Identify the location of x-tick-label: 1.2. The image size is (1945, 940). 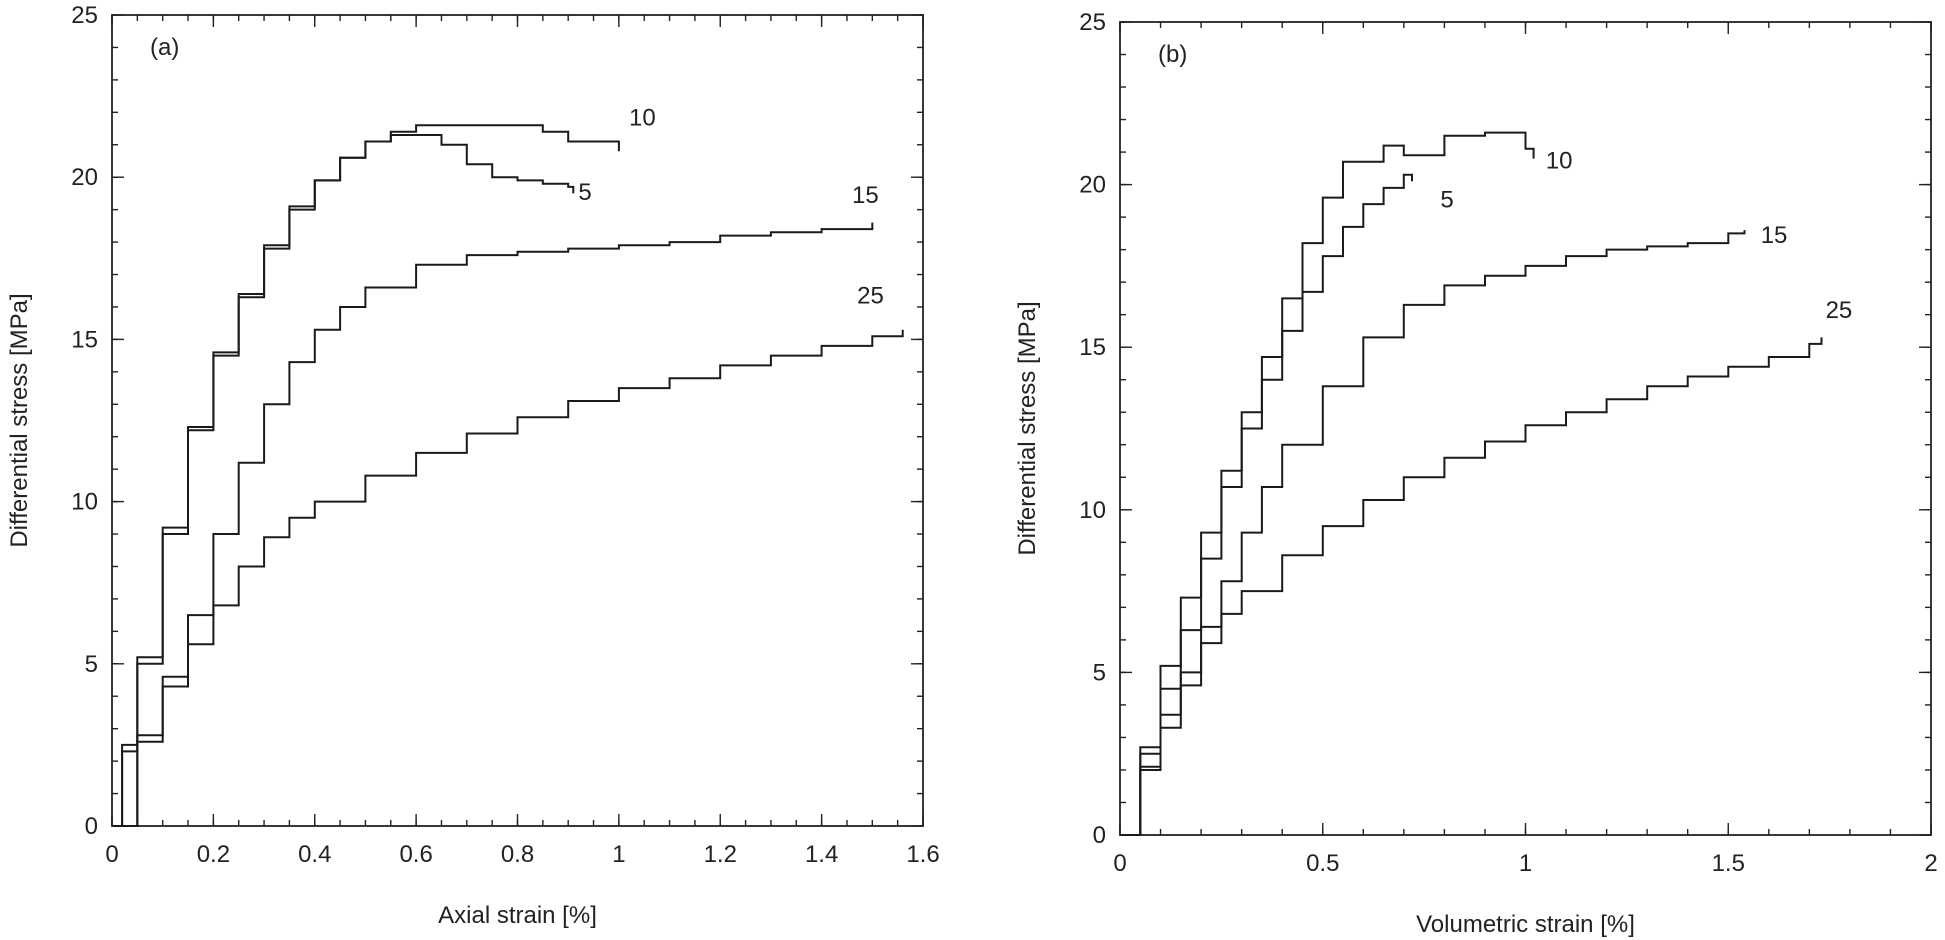
(720, 854).